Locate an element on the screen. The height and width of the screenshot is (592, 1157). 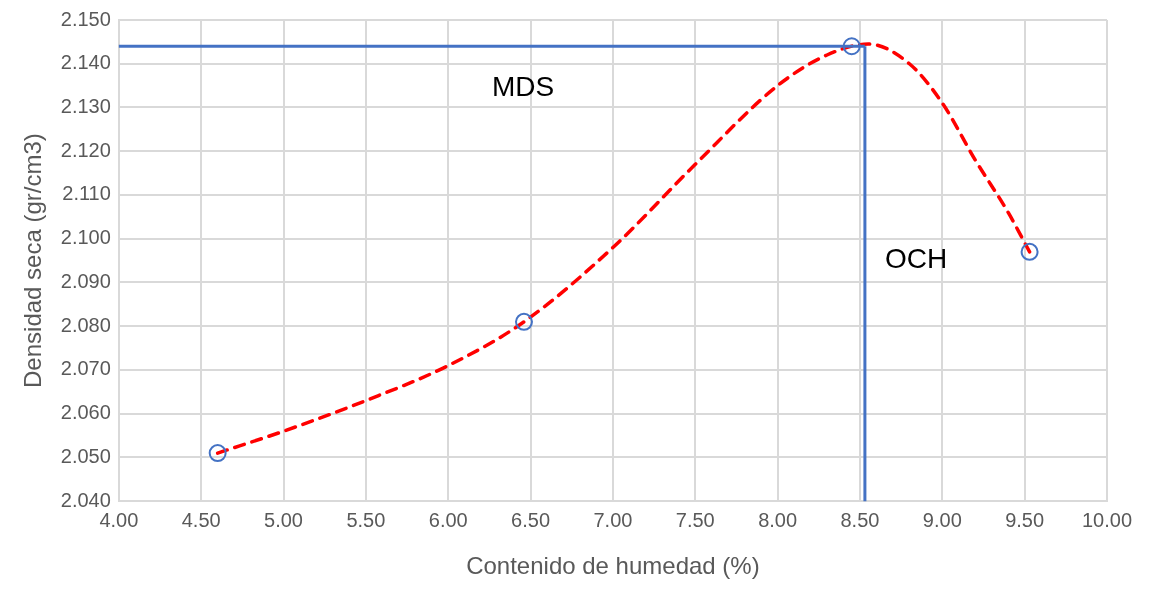
x-tick-label: 7.00 is located at coordinates (613, 519).